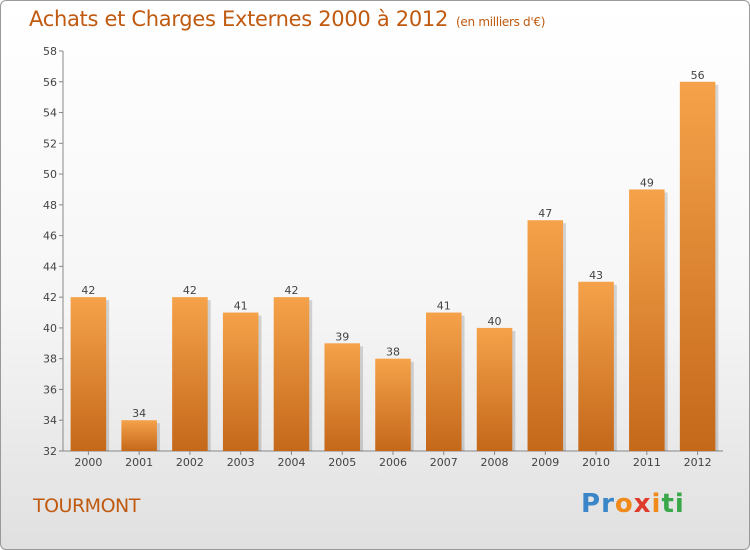 This screenshot has width=750, height=550. What do you see at coordinates (86, 506) in the screenshot?
I see `commune-name: TOURMONT` at bounding box center [86, 506].